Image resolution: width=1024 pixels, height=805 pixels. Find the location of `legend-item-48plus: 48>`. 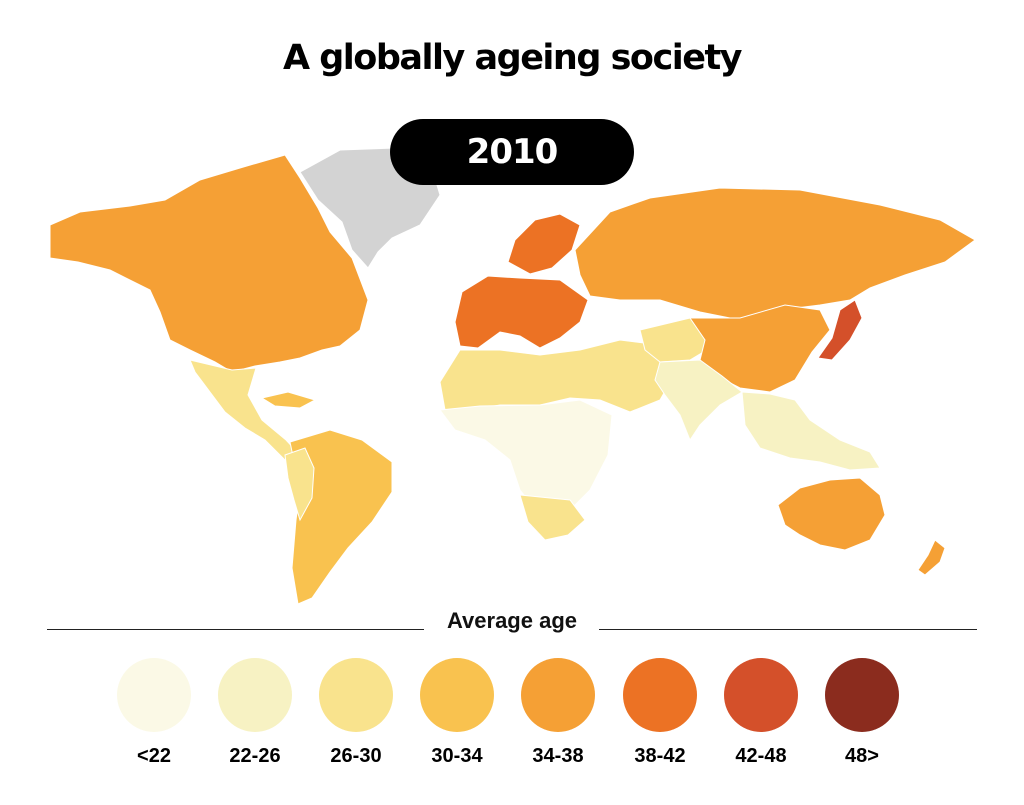

legend-item-48plus: 48> is located at coordinates (862, 713).